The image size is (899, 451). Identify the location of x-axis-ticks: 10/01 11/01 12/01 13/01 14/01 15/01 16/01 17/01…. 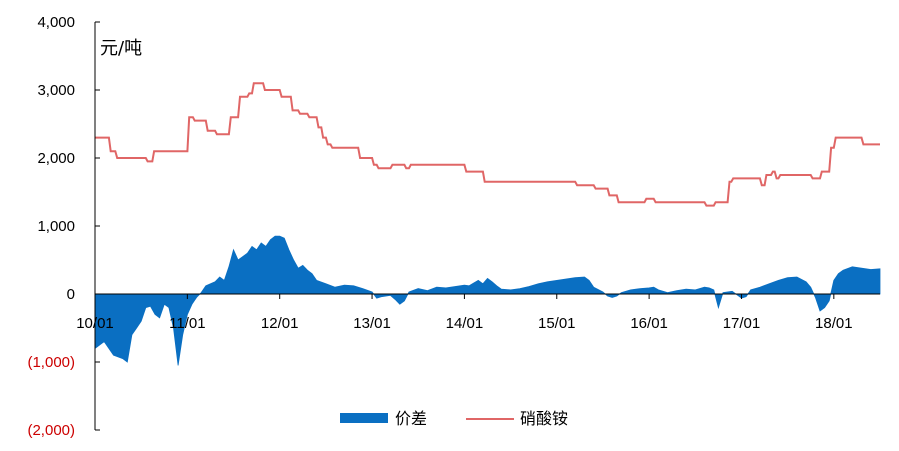
(464, 313).